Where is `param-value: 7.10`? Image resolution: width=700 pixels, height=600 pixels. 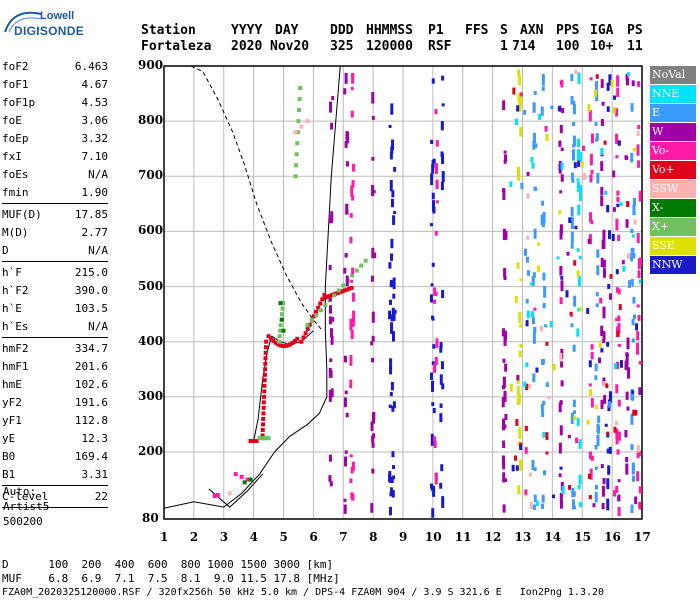
param-value: 7.10 is located at coordinates (95, 156).